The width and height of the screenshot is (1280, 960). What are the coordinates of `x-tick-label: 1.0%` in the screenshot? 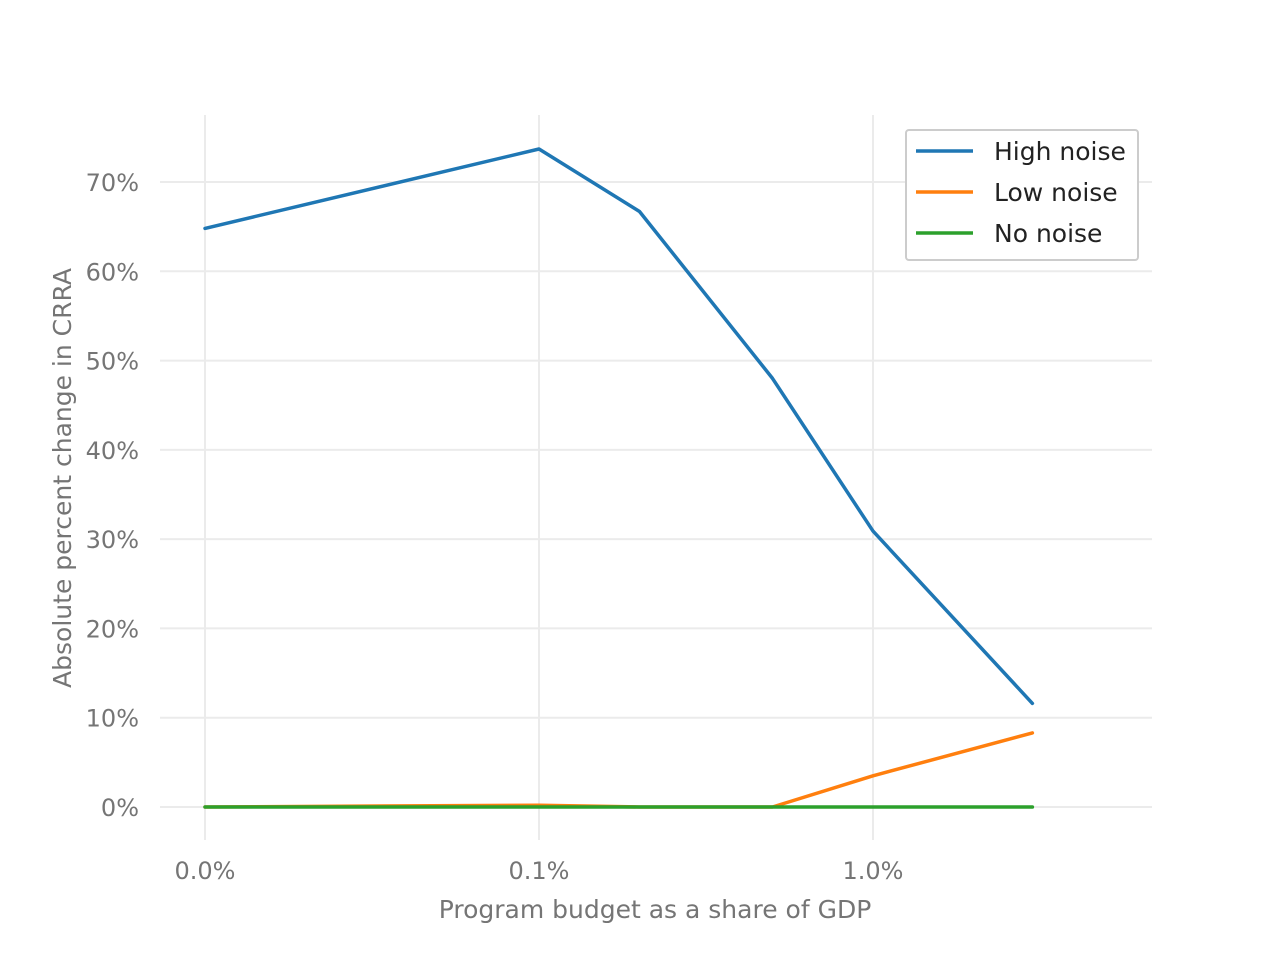 It's located at (873, 871).